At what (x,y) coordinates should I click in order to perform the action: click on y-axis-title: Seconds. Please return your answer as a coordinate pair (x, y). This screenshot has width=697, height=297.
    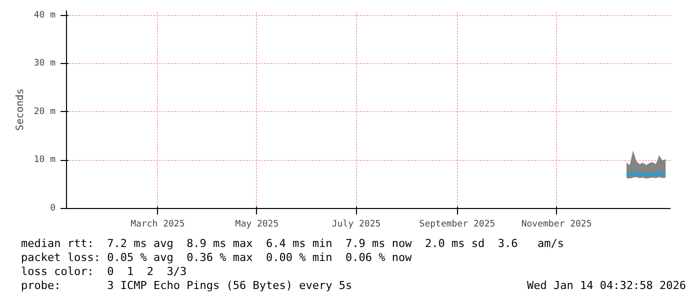
    Looking at the image, I should click on (20, 109).